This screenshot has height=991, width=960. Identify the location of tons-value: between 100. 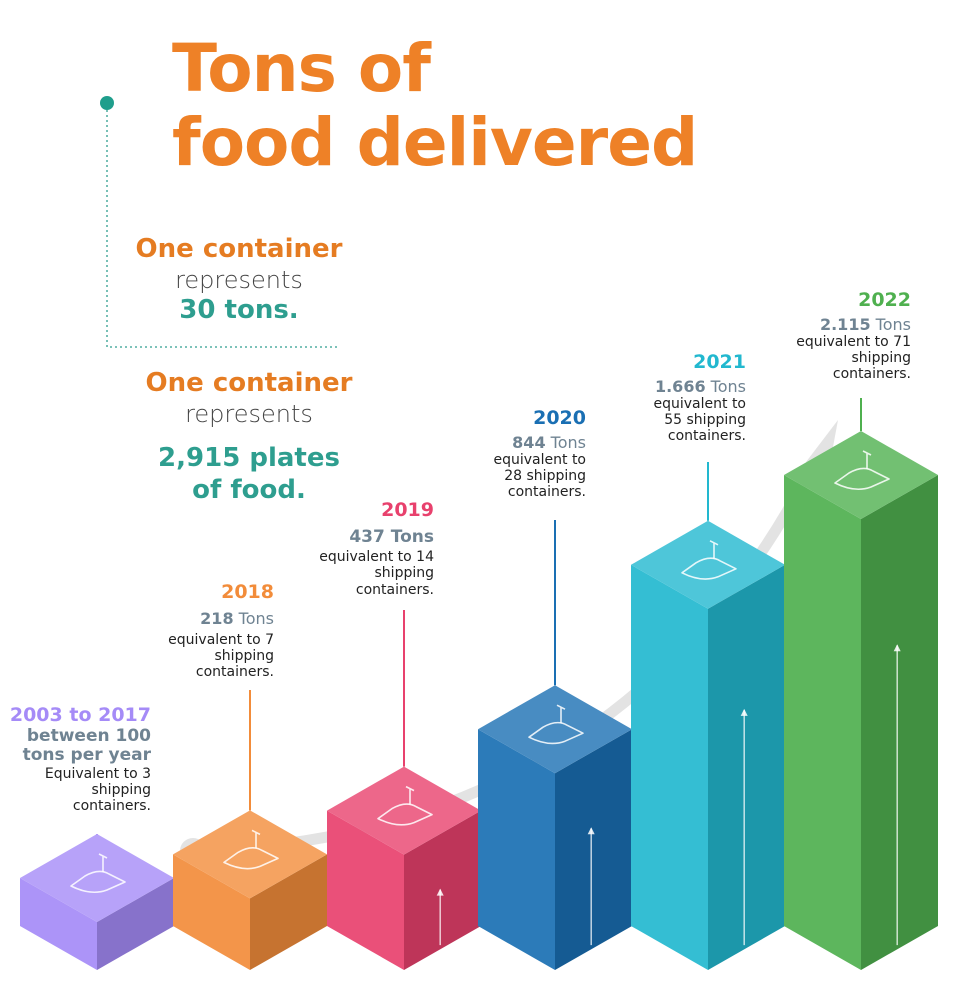
(88, 735).